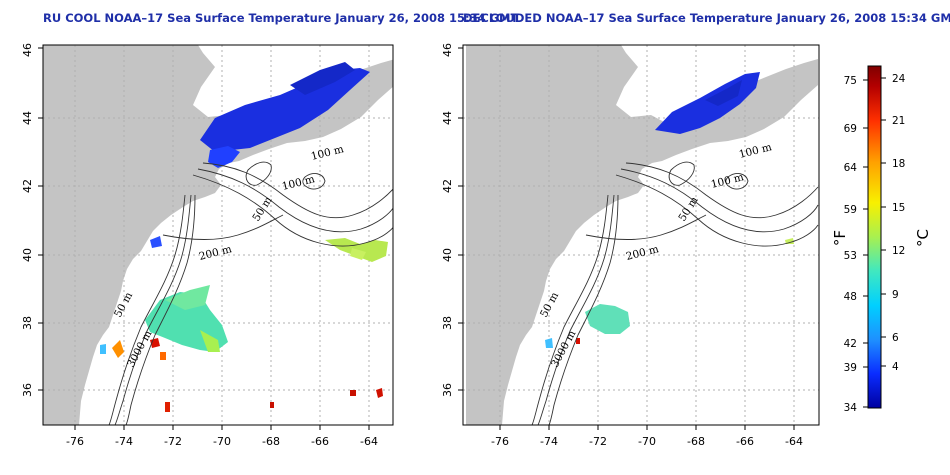 The width and height of the screenshot is (950, 475). I want to click on svg-text: 75, so click(850, 81).